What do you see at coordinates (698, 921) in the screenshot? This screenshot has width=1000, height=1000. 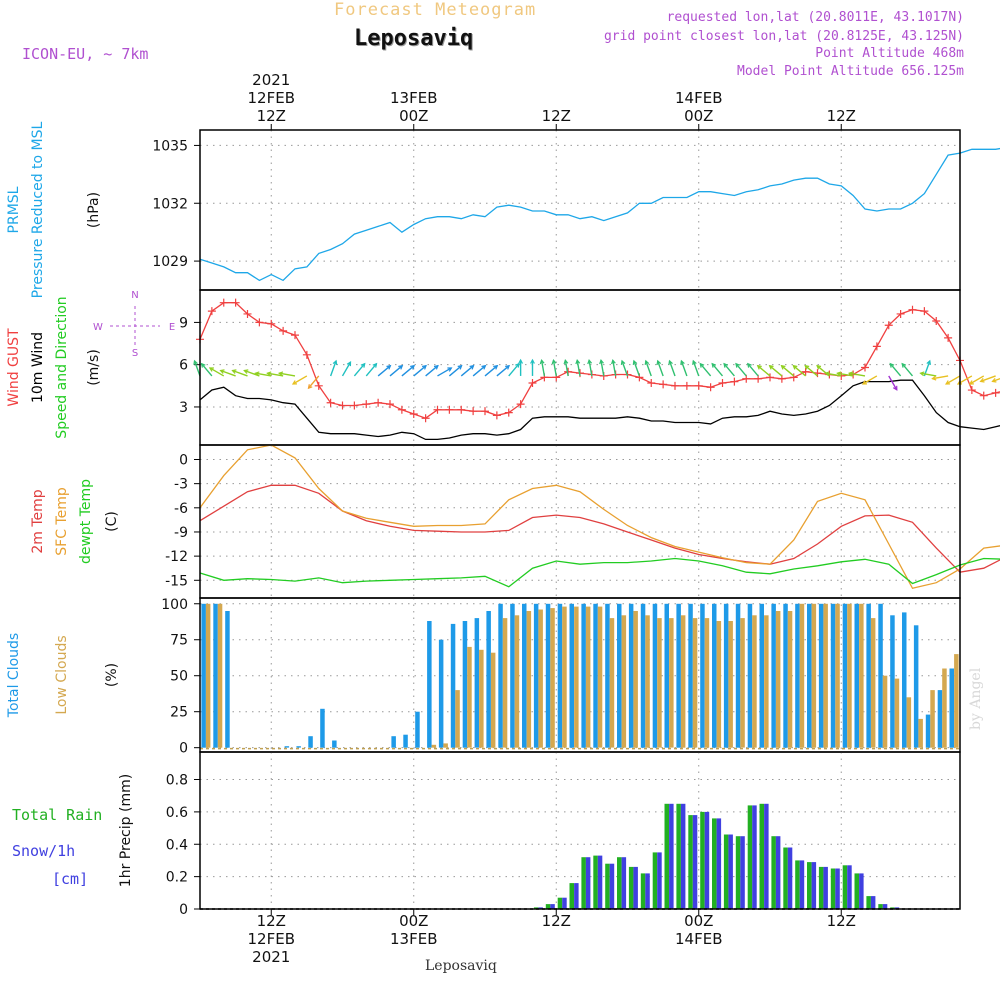 I see `bottom-tick-label: 00Z` at bounding box center [698, 921].